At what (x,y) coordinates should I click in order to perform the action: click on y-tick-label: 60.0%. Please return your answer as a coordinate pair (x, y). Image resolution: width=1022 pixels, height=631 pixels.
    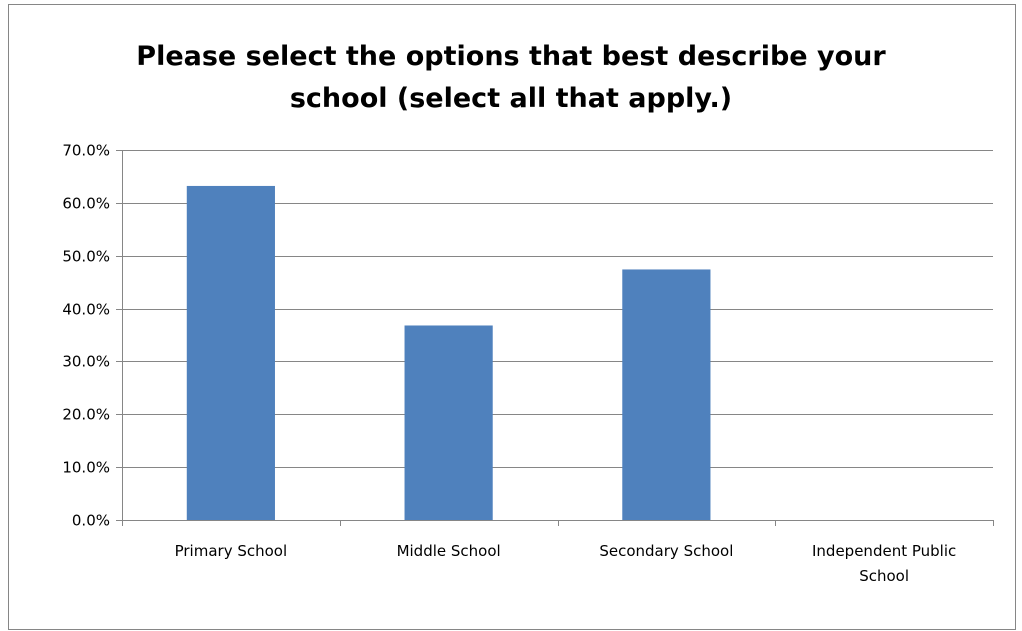
    Looking at the image, I should click on (86, 204).